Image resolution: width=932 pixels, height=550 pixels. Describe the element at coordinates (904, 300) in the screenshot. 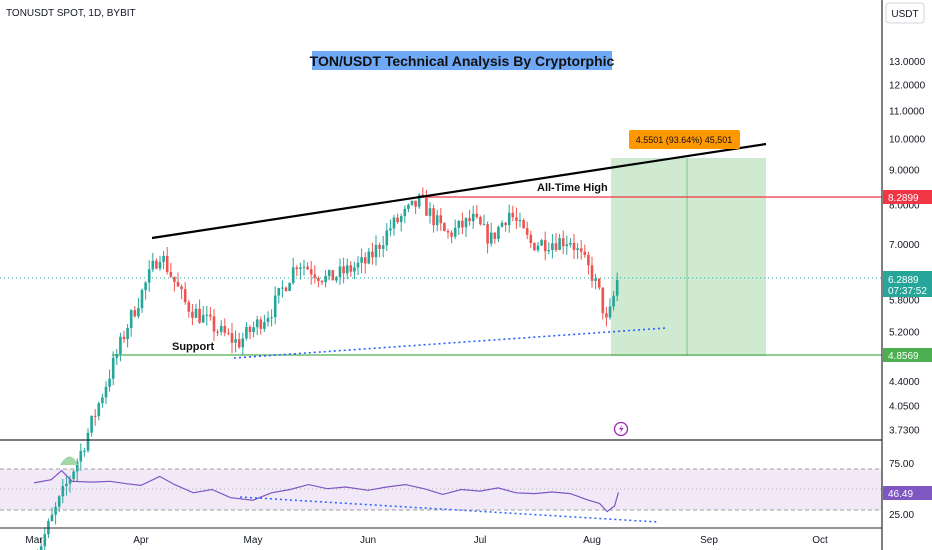

I see `y-tick-label: 5.8000` at that location.